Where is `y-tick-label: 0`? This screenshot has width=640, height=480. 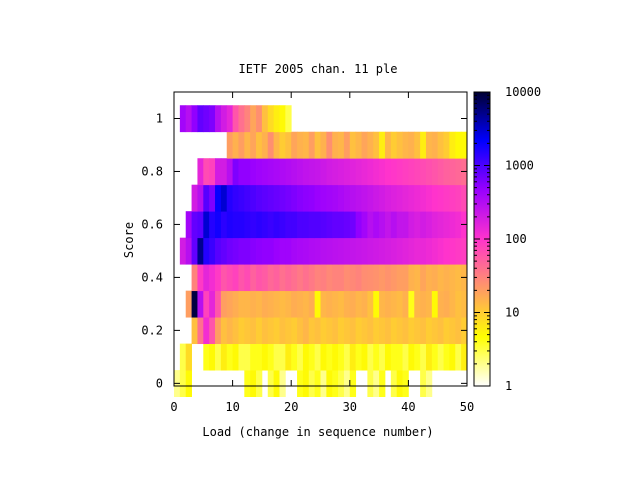 y-tick-label: 0 is located at coordinates (159, 383).